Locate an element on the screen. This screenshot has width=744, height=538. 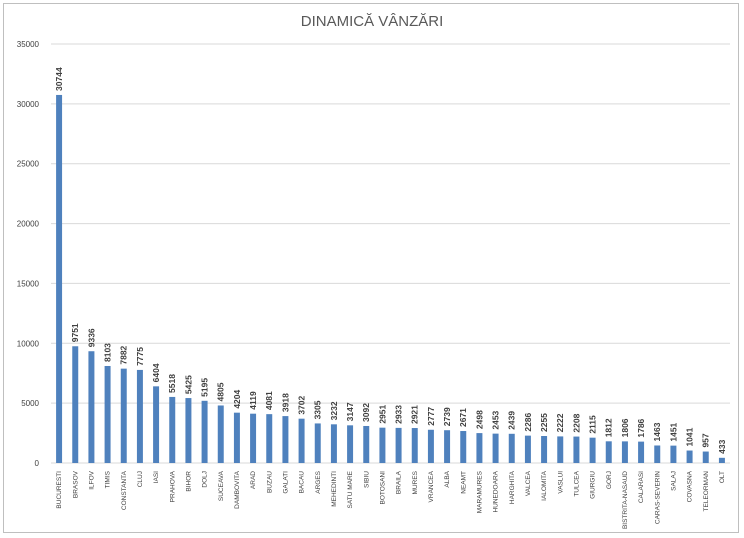
x-tick-label: COVASNA is located at coordinates (690, 486).